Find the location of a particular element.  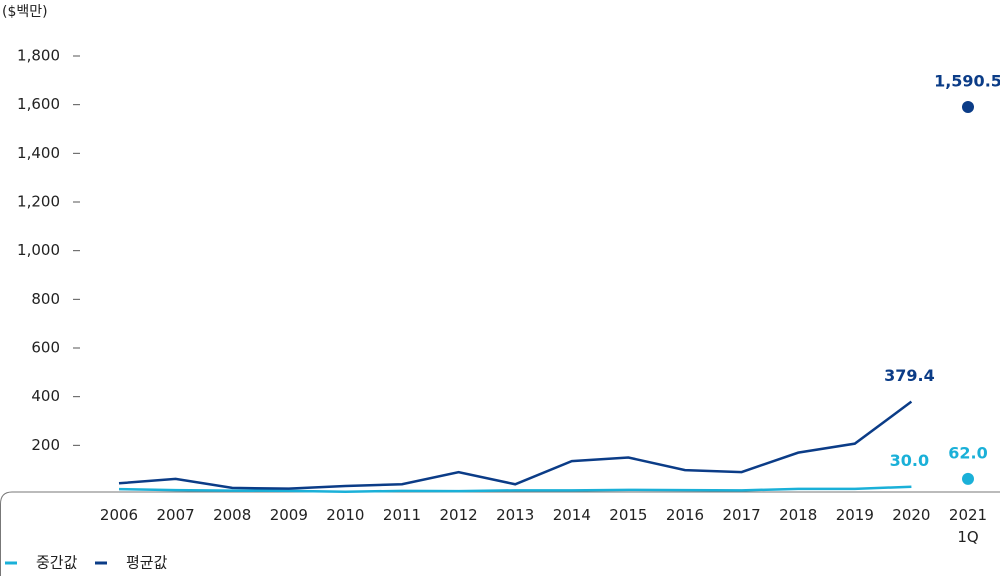

x-tick-label: 2011 is located at coordinates (402, 515).